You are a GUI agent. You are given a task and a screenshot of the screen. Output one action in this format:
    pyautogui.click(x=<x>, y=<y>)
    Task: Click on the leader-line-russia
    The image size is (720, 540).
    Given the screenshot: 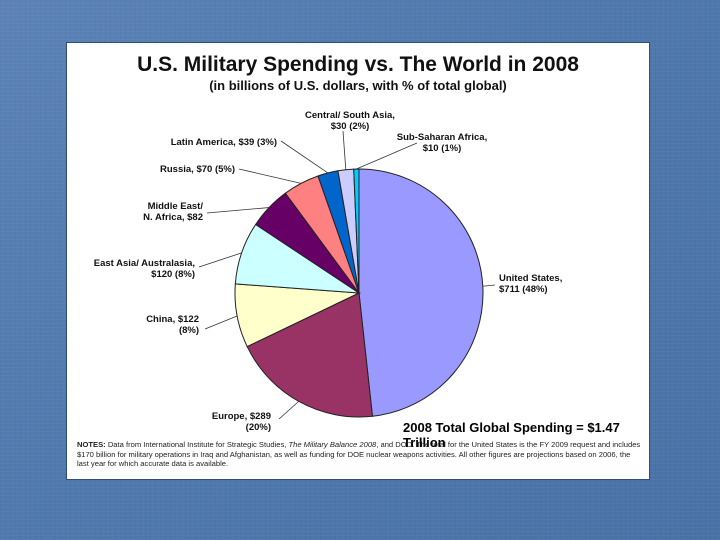 What is the action you would take?
    pyautogui.click(x=270, y=176)
    